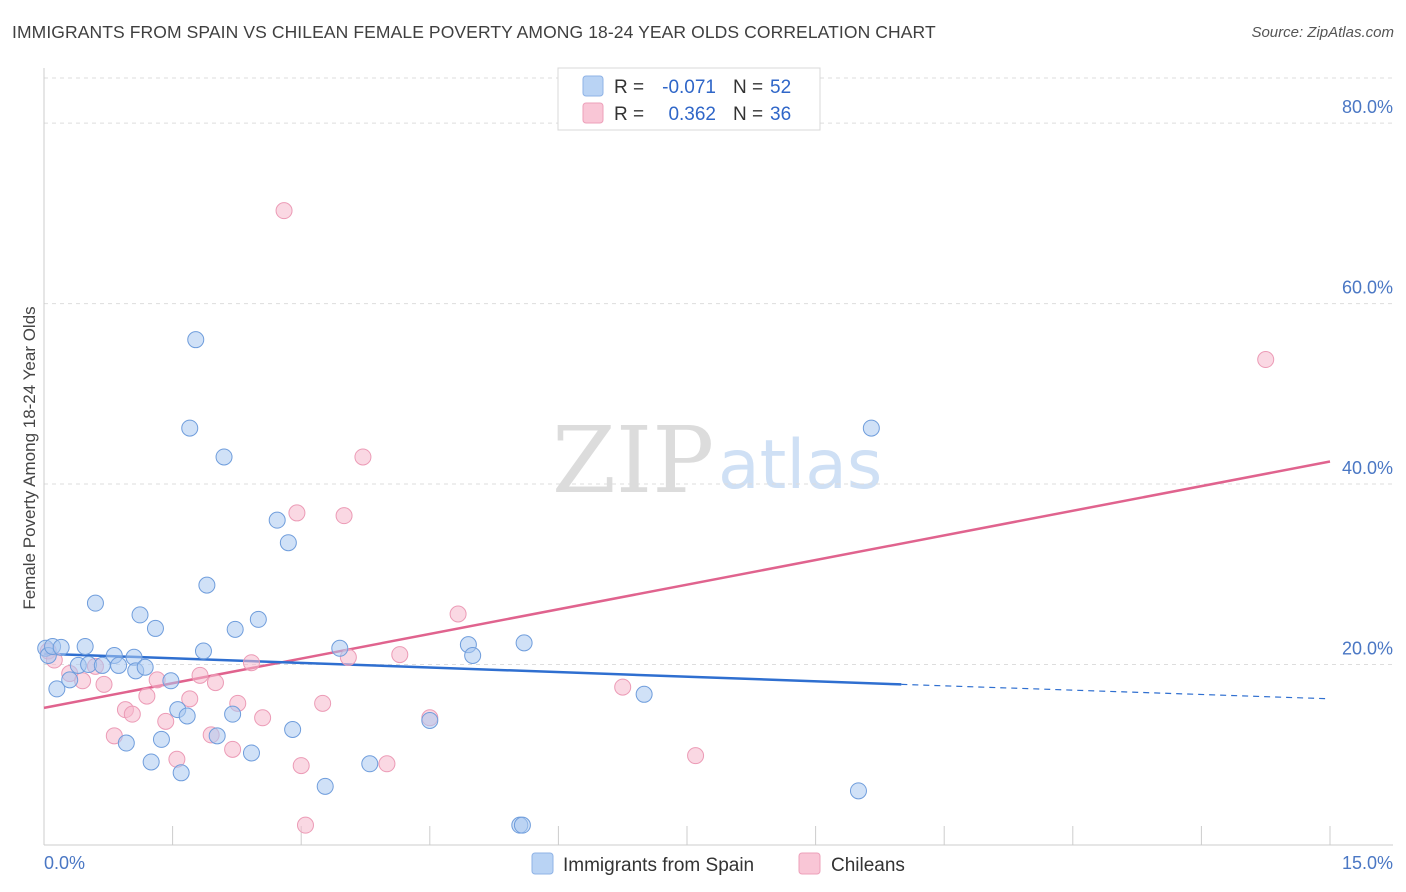  I want to click on x-tick-label-max: 15.0%, so click(1367, 863).